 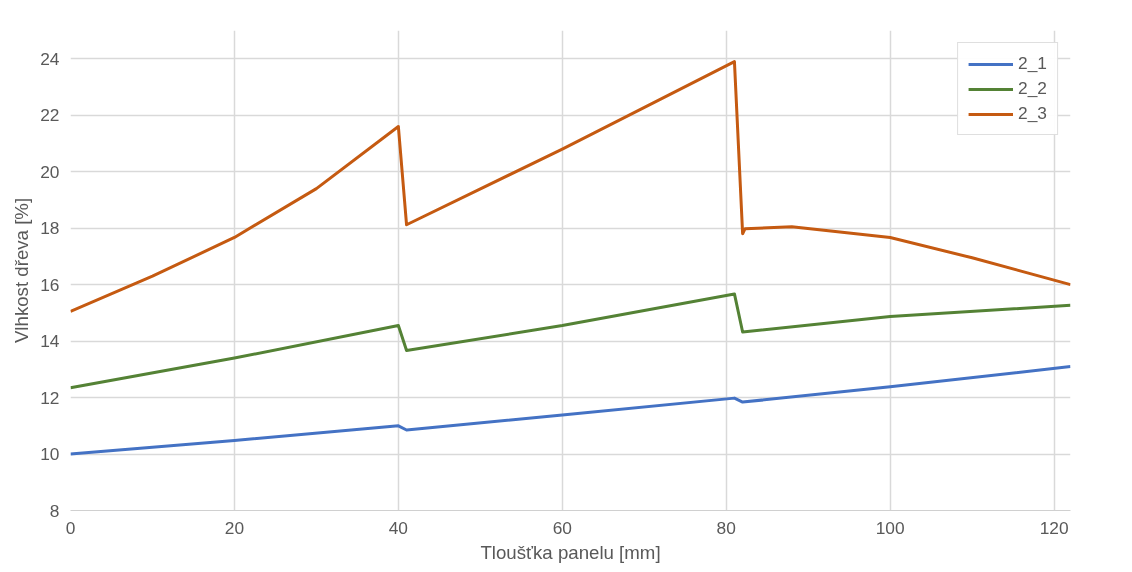 What do you see at coordinates (570, 410) in the screenshot?
I see `line-series` at bounding box center [570, 410].